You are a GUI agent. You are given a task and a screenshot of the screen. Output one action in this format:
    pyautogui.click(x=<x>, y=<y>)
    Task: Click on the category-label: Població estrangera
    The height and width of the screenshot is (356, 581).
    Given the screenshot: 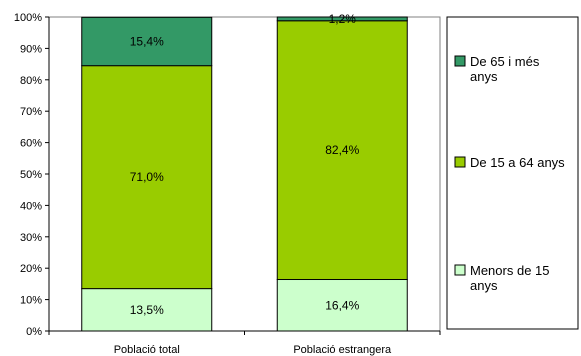 What is the action you would take?
    pyautogui.click(x=342, y=350)
    